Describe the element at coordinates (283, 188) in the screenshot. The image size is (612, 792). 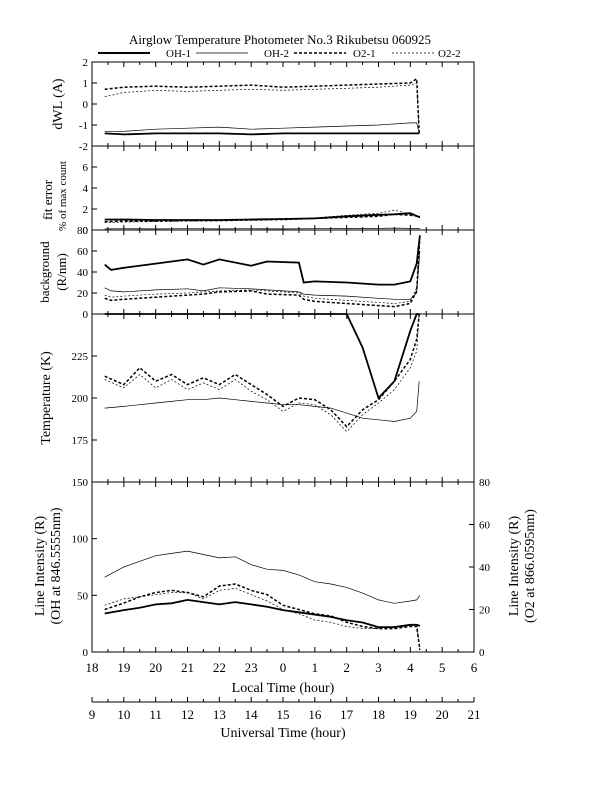
I see `panel-fit-frame` at that location.